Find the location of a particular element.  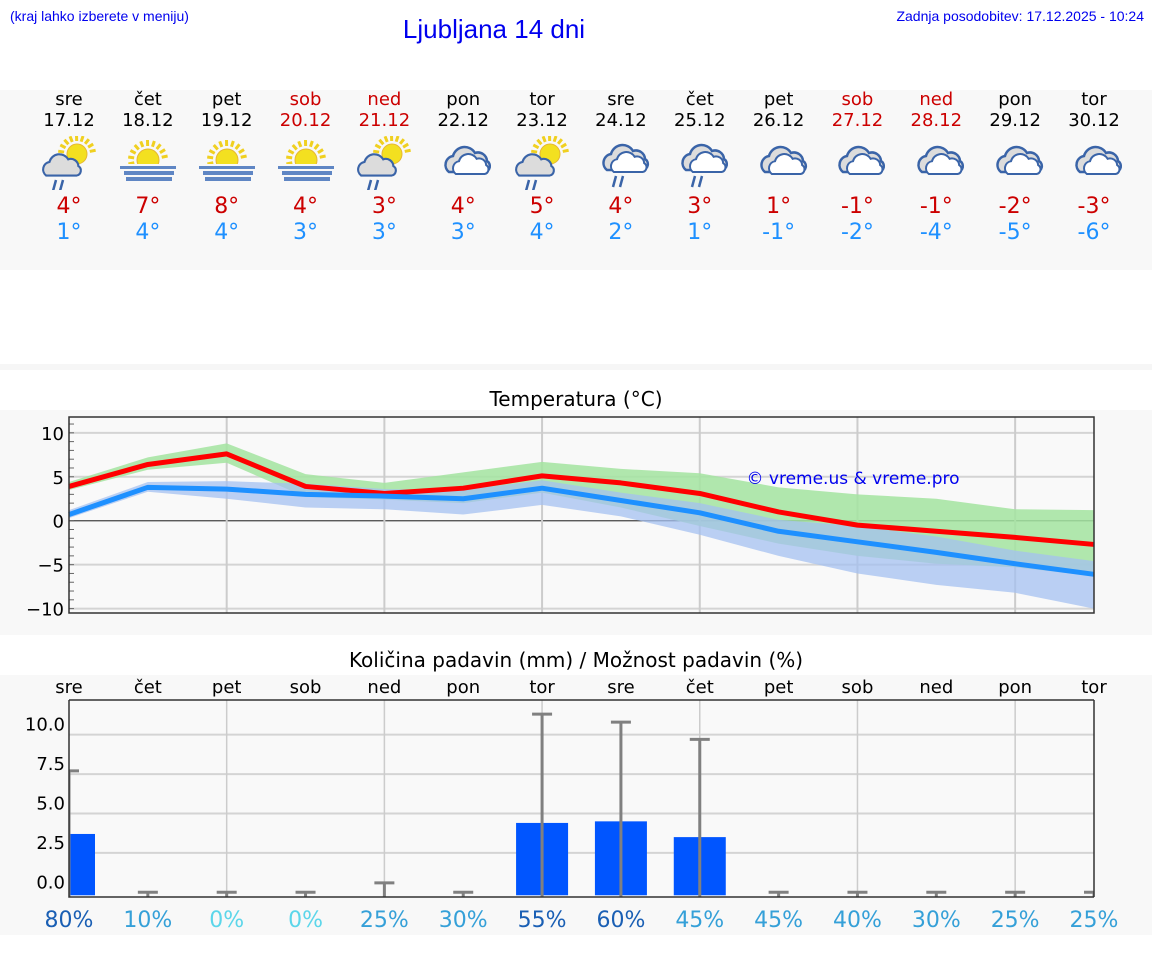

day-date: 28.12 is located at coordinates (936, 120).